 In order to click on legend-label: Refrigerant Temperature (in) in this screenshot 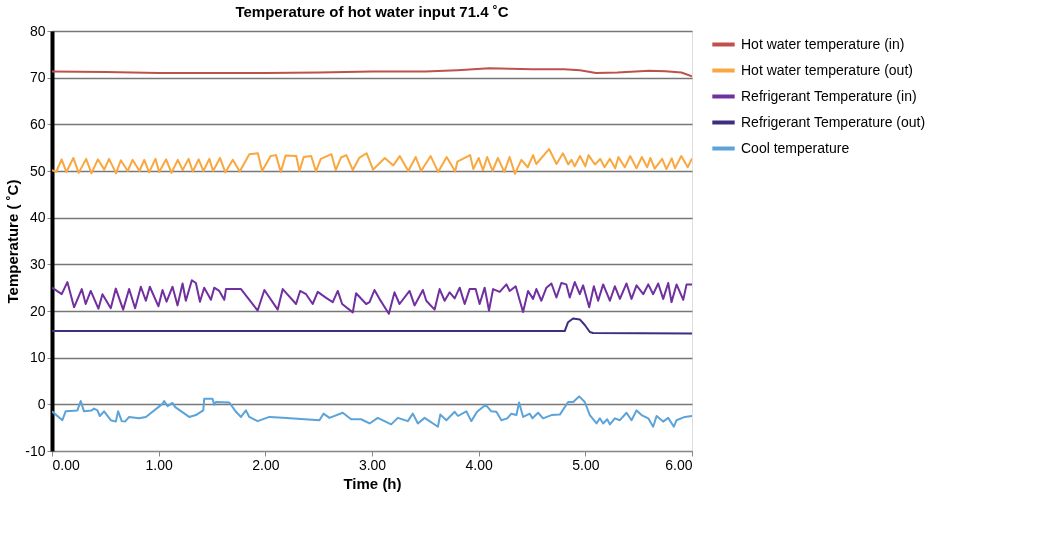, I will do `click(829, 95)`.